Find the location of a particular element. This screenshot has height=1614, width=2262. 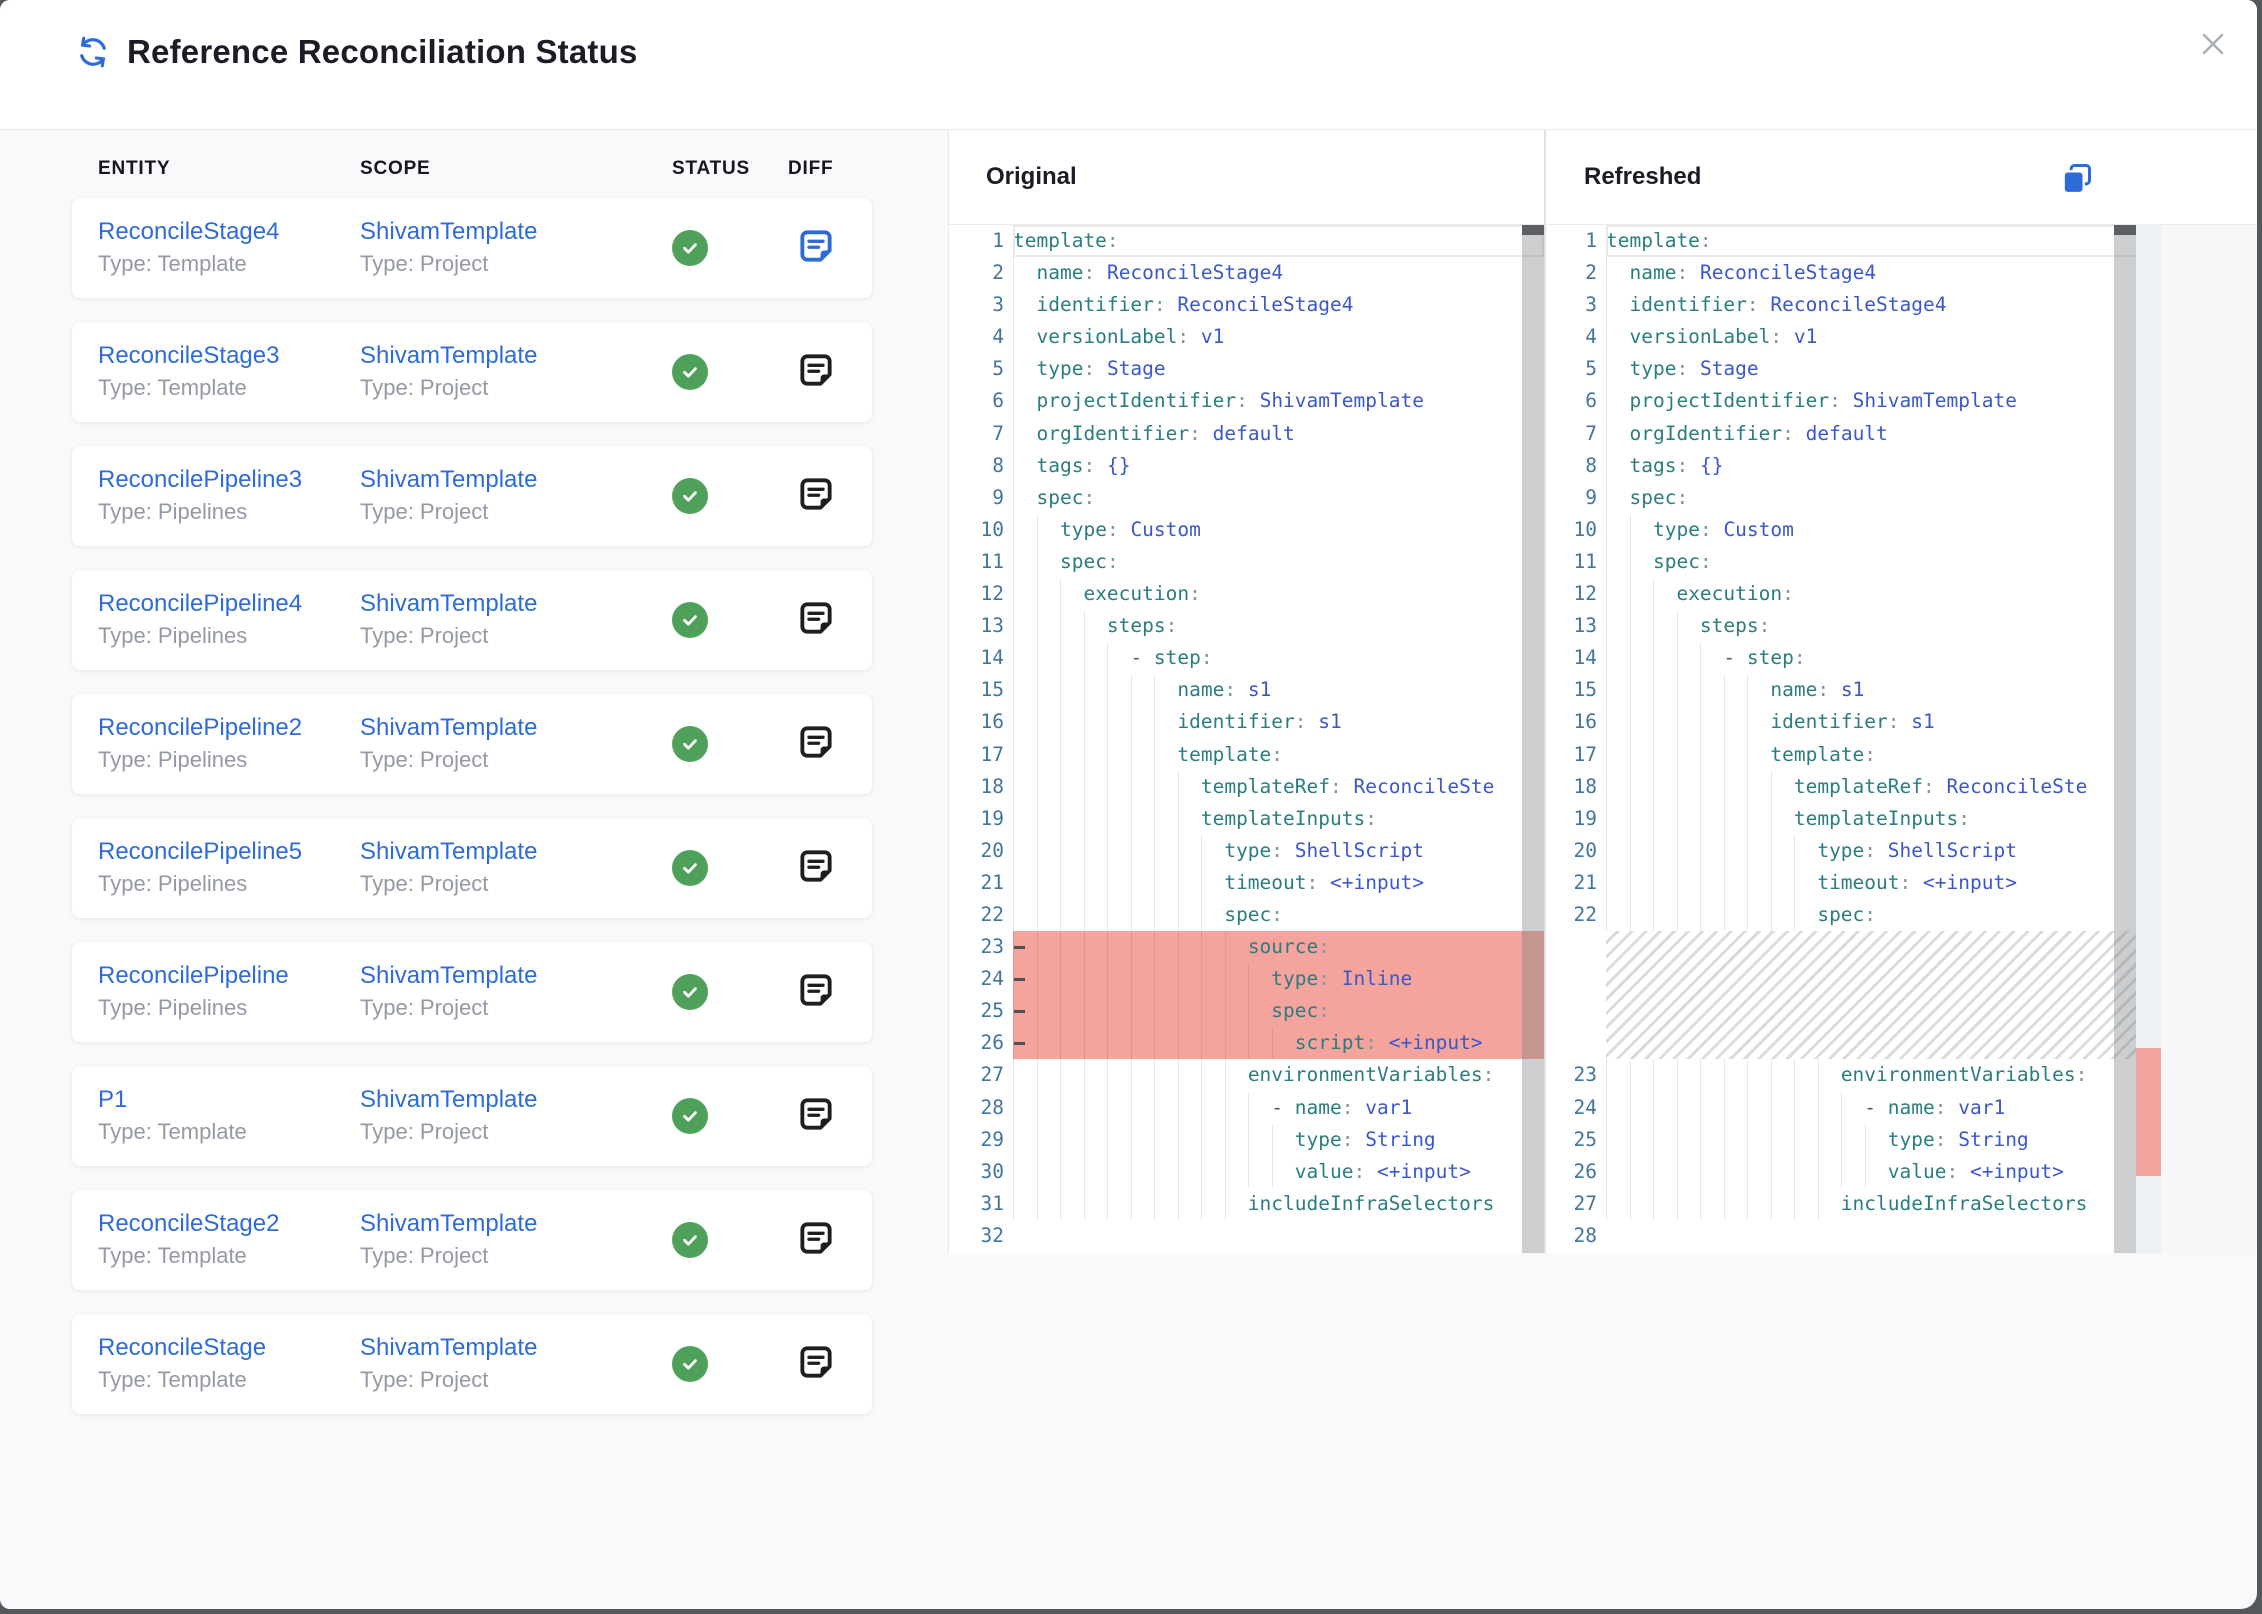

code-line: identifier: ReconcileStage4 is located at coordinates (1883, 305).